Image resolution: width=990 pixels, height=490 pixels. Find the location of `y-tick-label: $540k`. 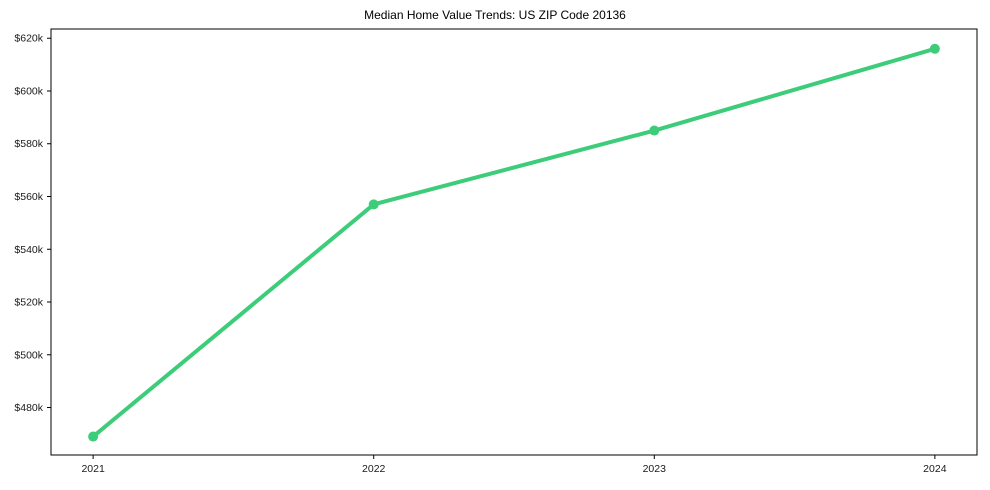

y-tick-label: $540k is located at coordinates (28, 250).